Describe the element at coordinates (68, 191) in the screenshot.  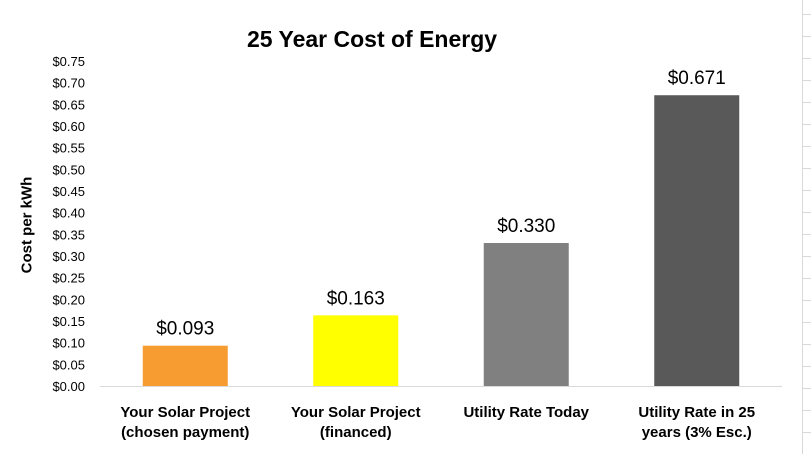
I see `y-tick-label: $0.45` at that location.